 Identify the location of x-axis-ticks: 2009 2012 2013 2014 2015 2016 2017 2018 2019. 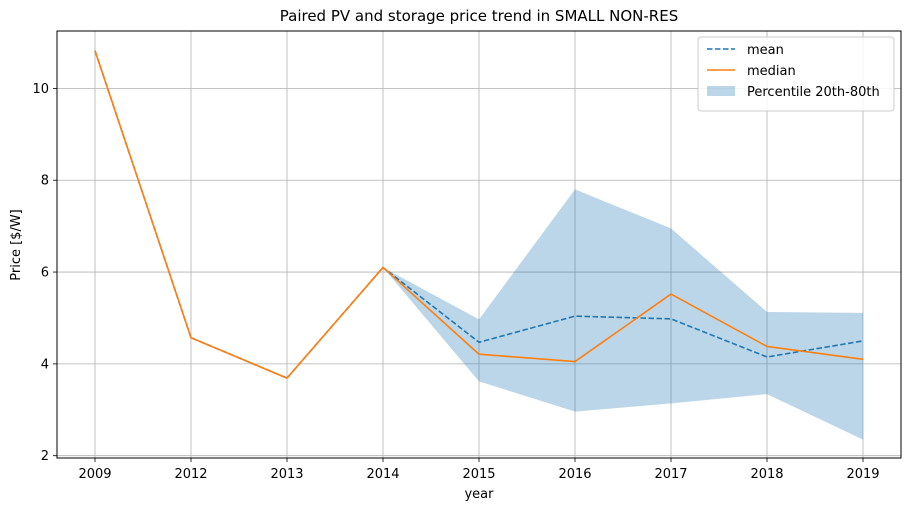
(479, 470).